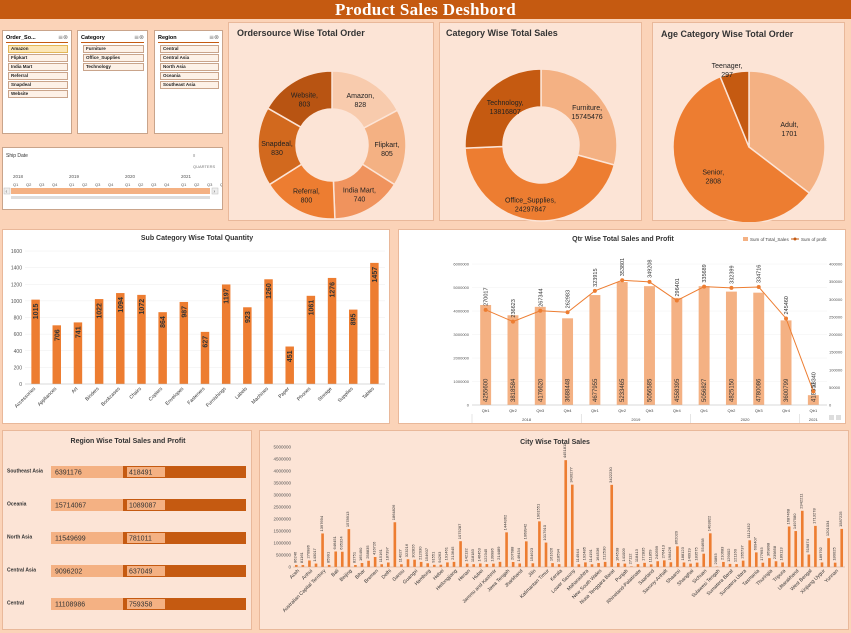 This screenshot has height=633, width=851. I want to click on slicer-item-website: Website, so click(38, 94).